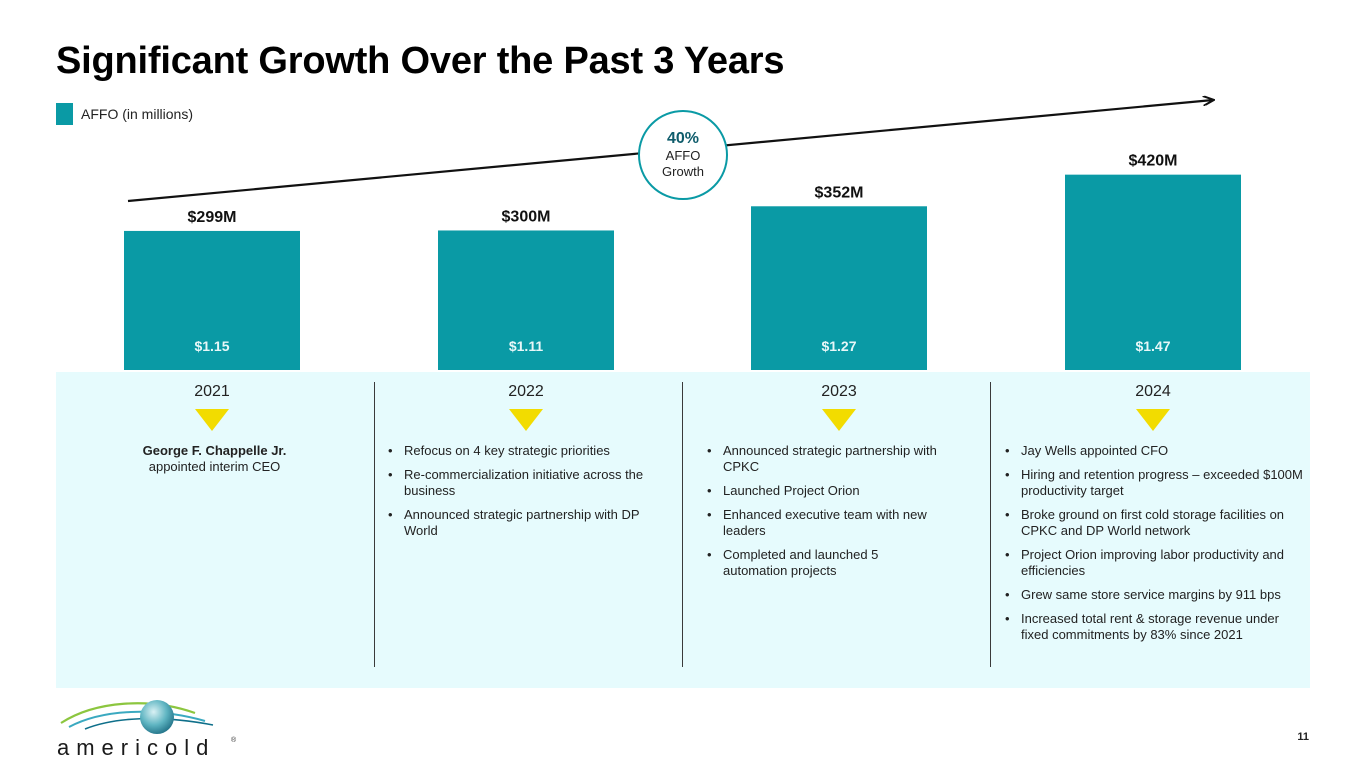 The image size is (1365, 768). I want to click on legend-swatch, so click(64, 114).